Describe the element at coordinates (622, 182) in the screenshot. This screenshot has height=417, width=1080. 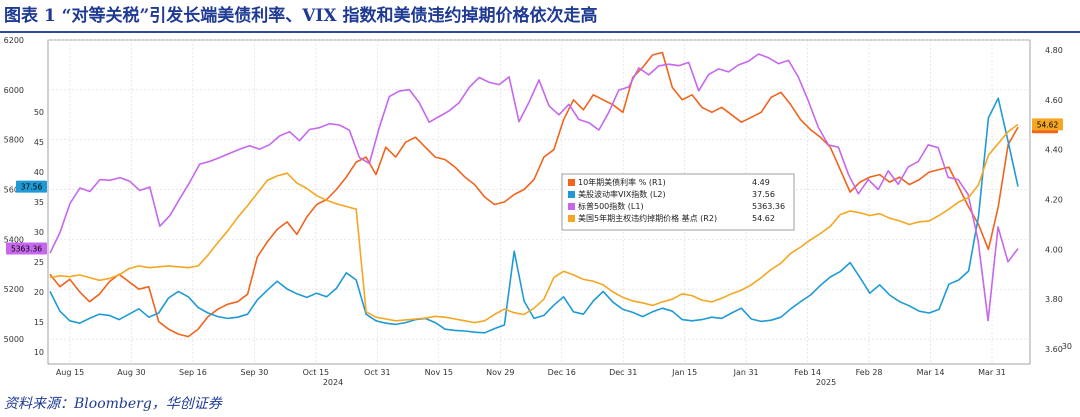
I see `legend-label-0: 10年期美债利率 % (R1)` at that location.